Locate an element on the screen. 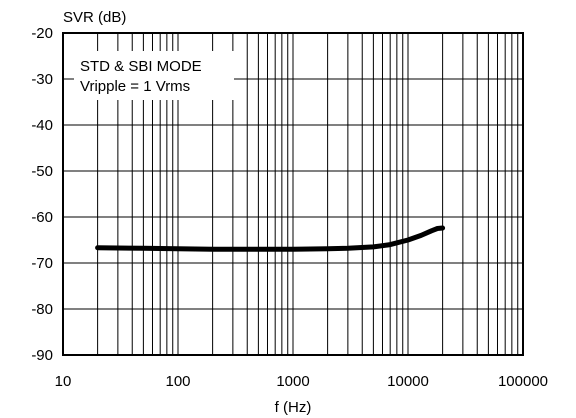  y-axis-label: SVR (dB) is located at coordinates (94, 17).